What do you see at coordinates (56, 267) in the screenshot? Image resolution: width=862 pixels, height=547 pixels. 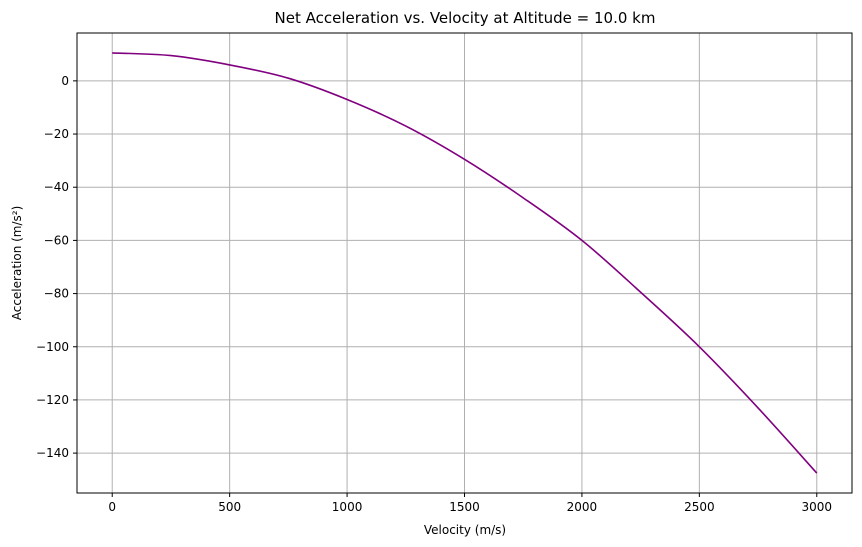 I see `y-axis-ticks: 0 −20 −40 −60 −80 −100 −120 −140` at bounding box center [56, 267].